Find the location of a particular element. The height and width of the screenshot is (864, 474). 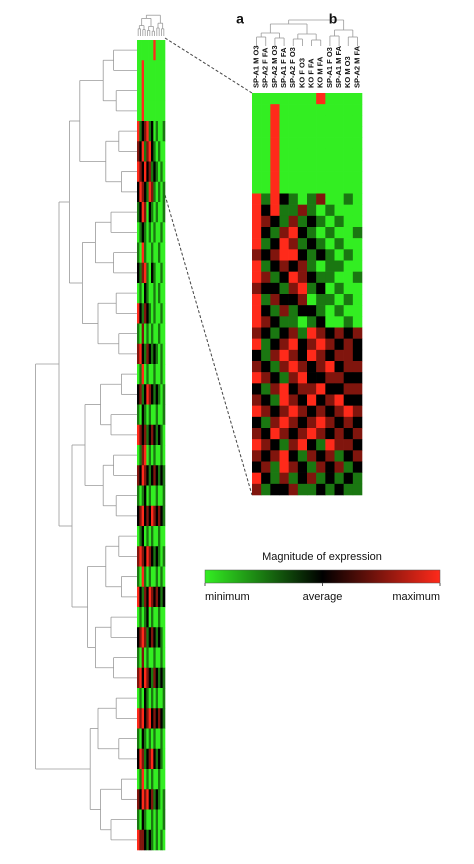

column-label: KO F O3 is located at coordinates (301, 73).